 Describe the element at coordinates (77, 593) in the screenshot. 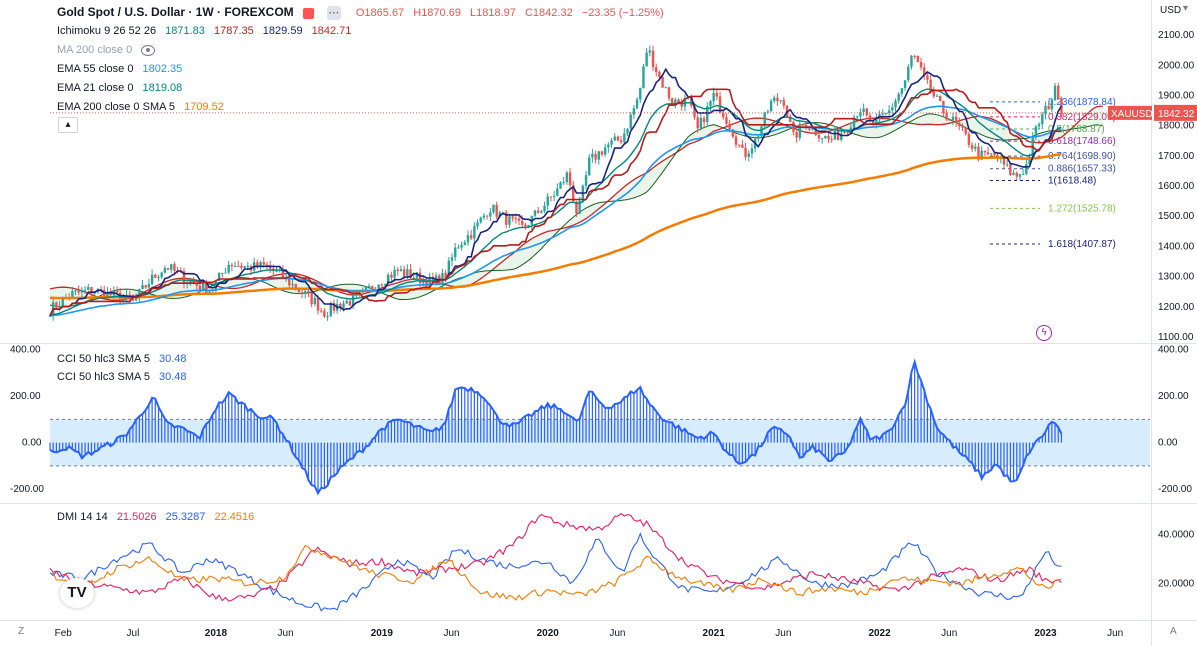

I see `tradingview-logo: TV` at that location.